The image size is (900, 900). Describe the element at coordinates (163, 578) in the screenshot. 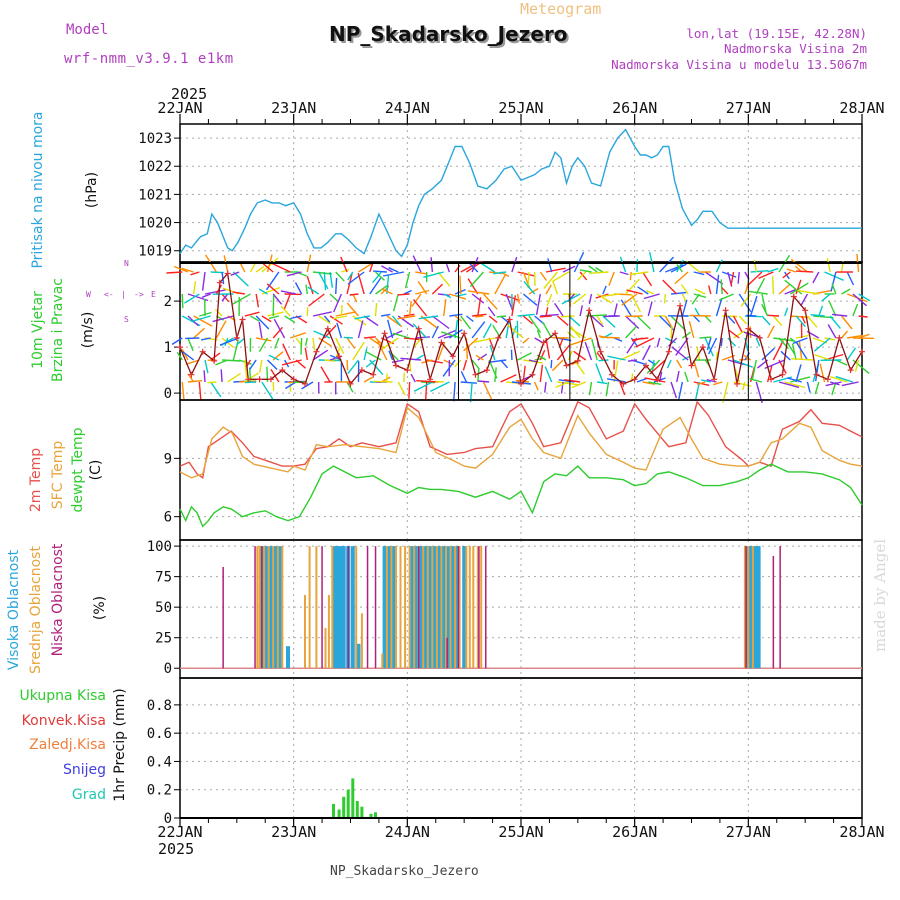

I see `y-tick-label: 75` at that location.